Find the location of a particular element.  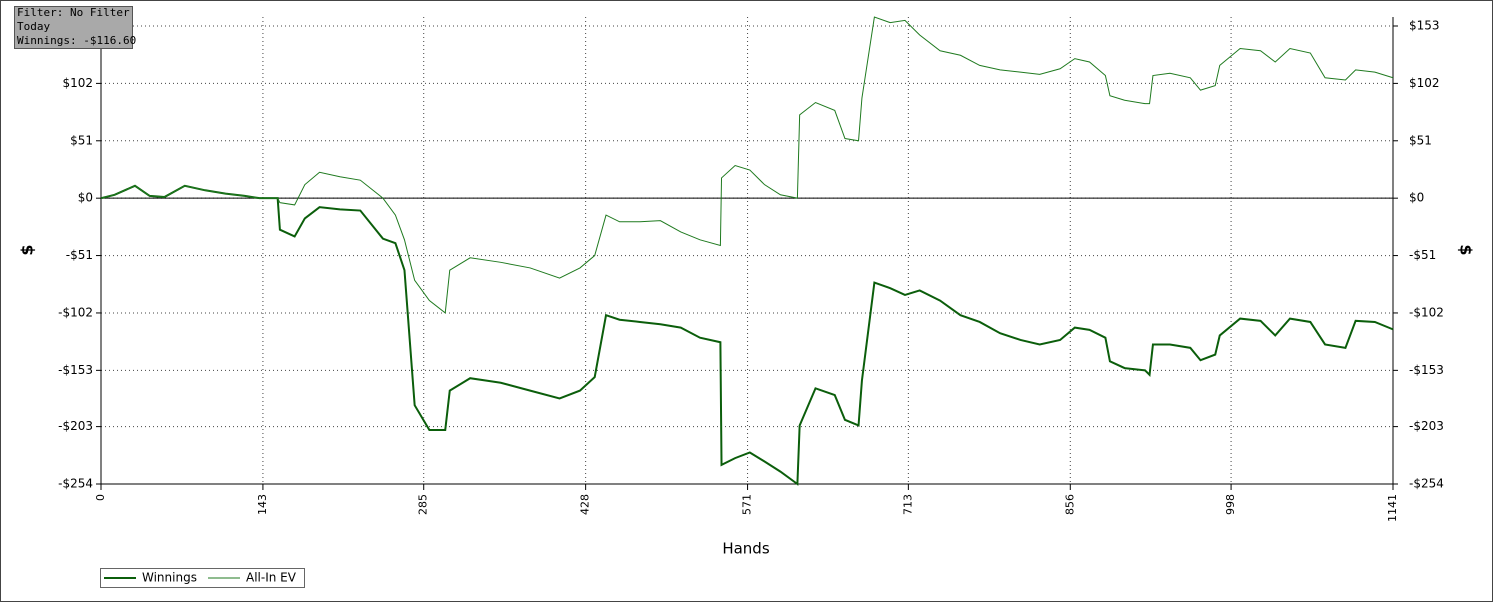

info-period: Today is located at coordinates (33, 26).